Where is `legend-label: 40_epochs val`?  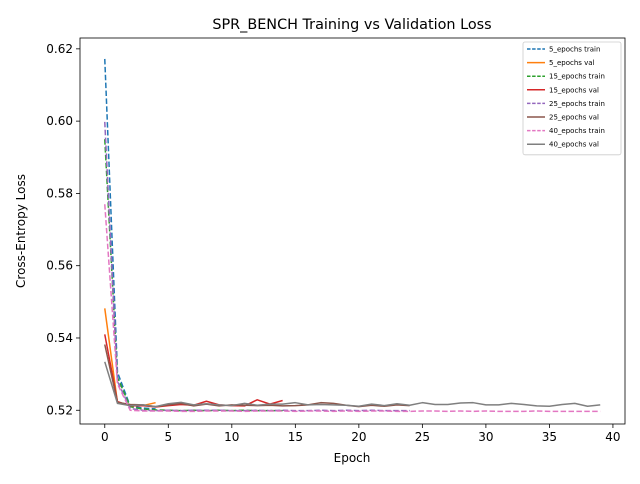 legend-label: 40_epochs val is located at coordinates (574, 145).